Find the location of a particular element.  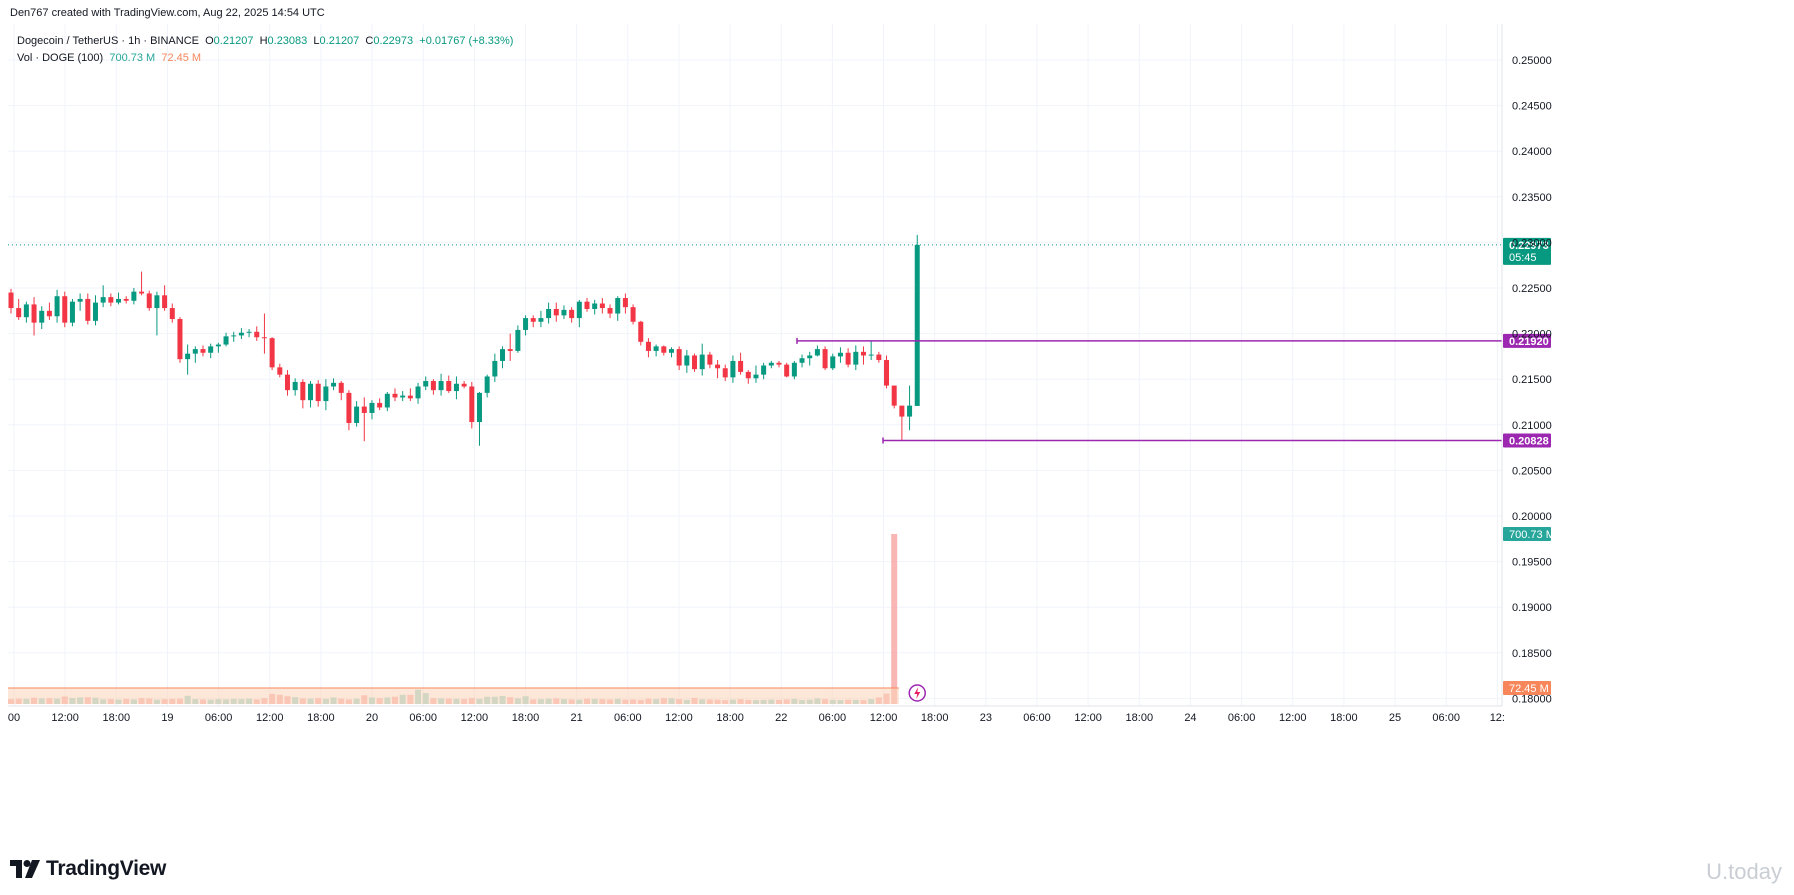

volume-label: Vol · DOGE (100) is located at coordinates (60, 58).